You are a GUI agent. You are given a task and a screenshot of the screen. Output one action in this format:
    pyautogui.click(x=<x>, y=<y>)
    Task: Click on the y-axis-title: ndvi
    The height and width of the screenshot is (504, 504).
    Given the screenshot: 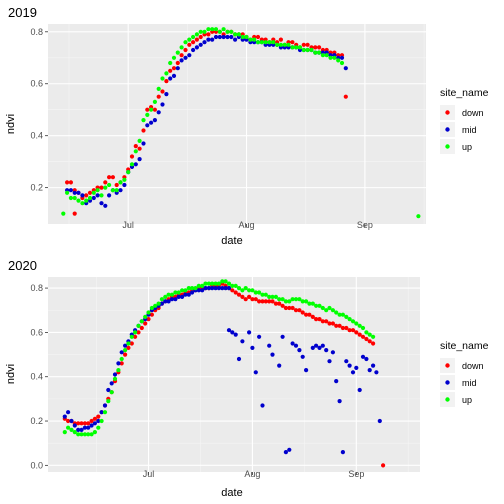 What is the action you would take?
    pyautogui.click(x=11, y=374)
    